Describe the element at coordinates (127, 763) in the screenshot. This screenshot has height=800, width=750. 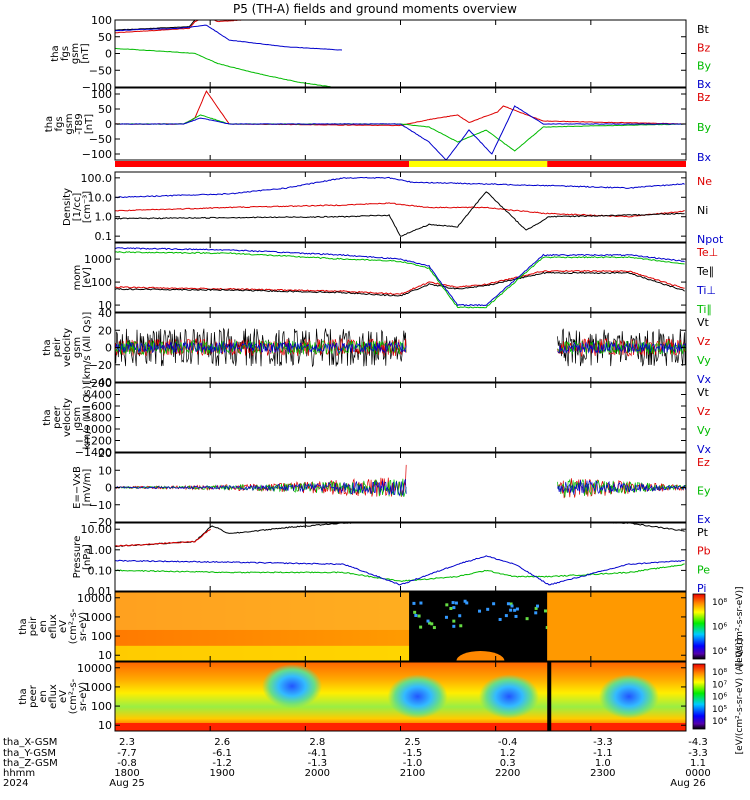
I see `orbit-value: -0.8` at that location.